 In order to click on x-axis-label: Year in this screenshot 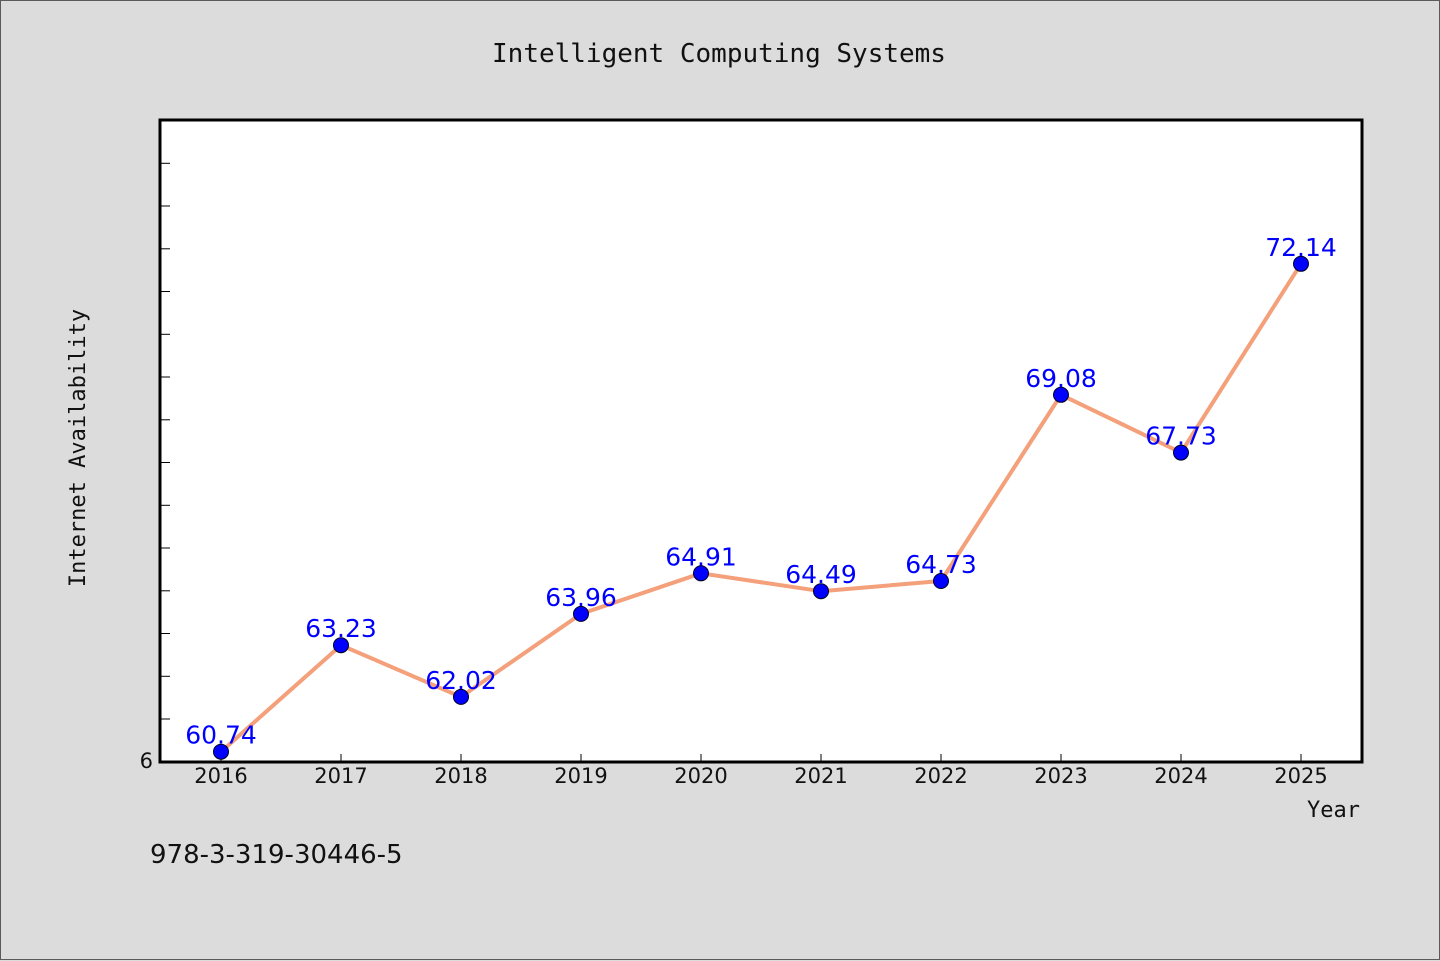, I will do `click(1333, 810)`.